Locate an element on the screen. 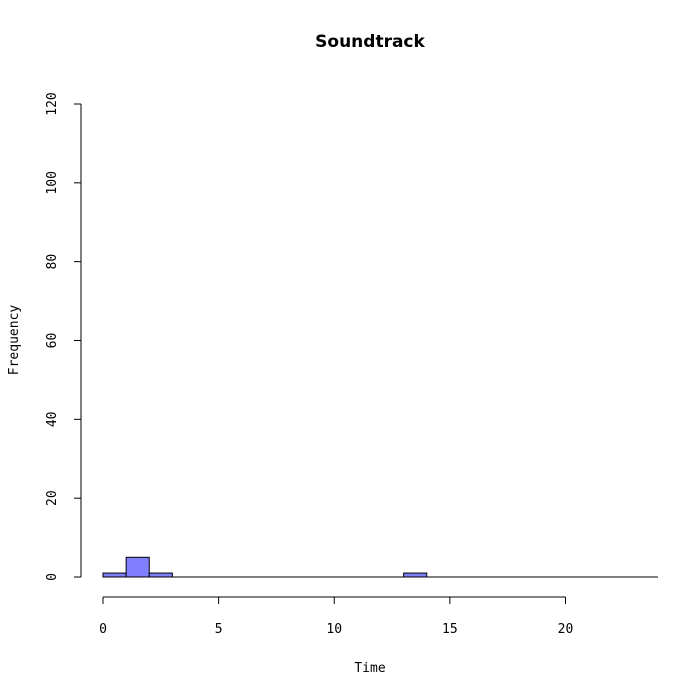 The height and width of the screenshot is (699, 699). y-axis-label: Frequency is located at coordinates (14, 340).